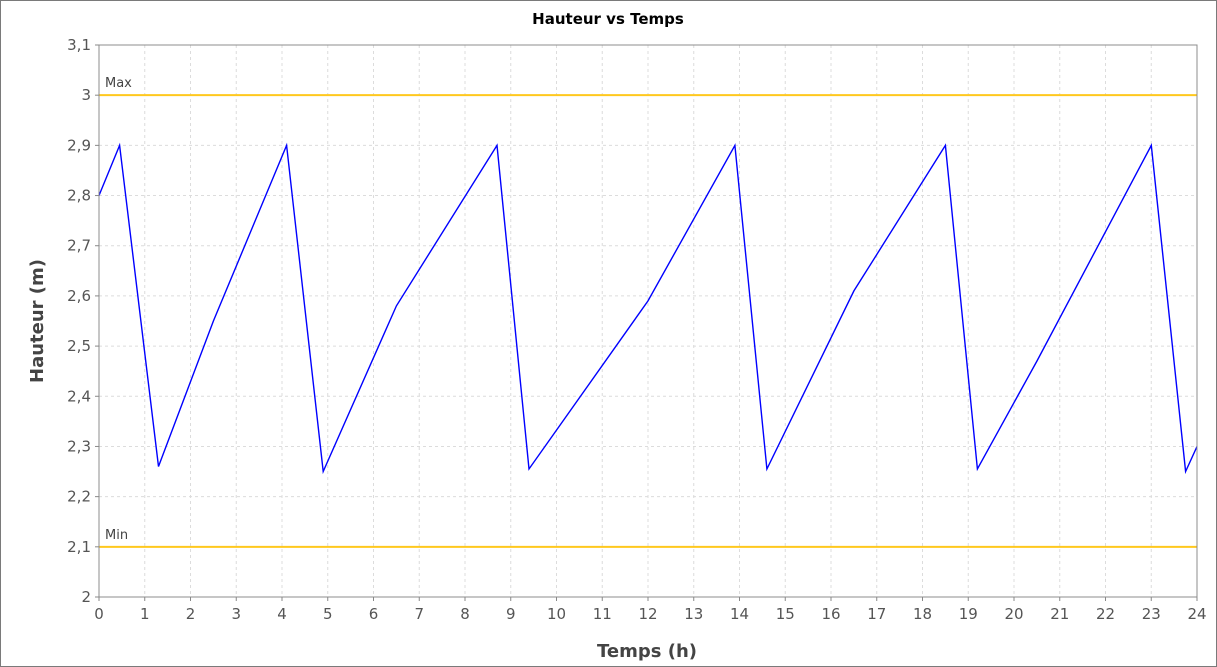 Image resolution: width=1217 pixels, height=667 pixels. Describe the element at coordinates (419, 614) in the screenshot. I see `x-tick-label: 7` at that location.